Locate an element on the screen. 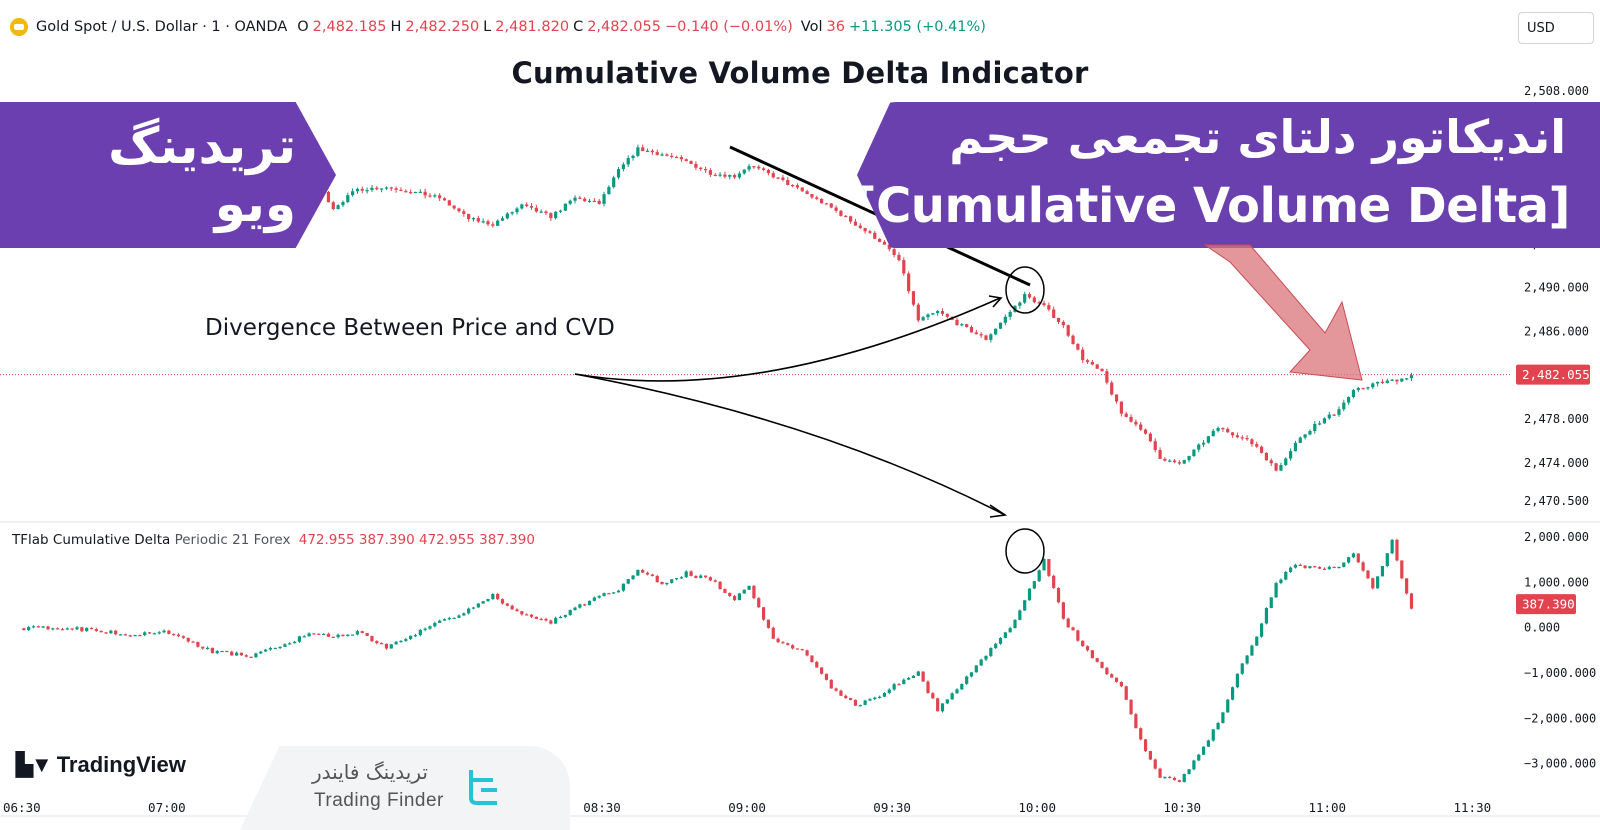 This screenshot has height=830, width=1600. divergence-arrow-upper is located at coordinates (787, 339).